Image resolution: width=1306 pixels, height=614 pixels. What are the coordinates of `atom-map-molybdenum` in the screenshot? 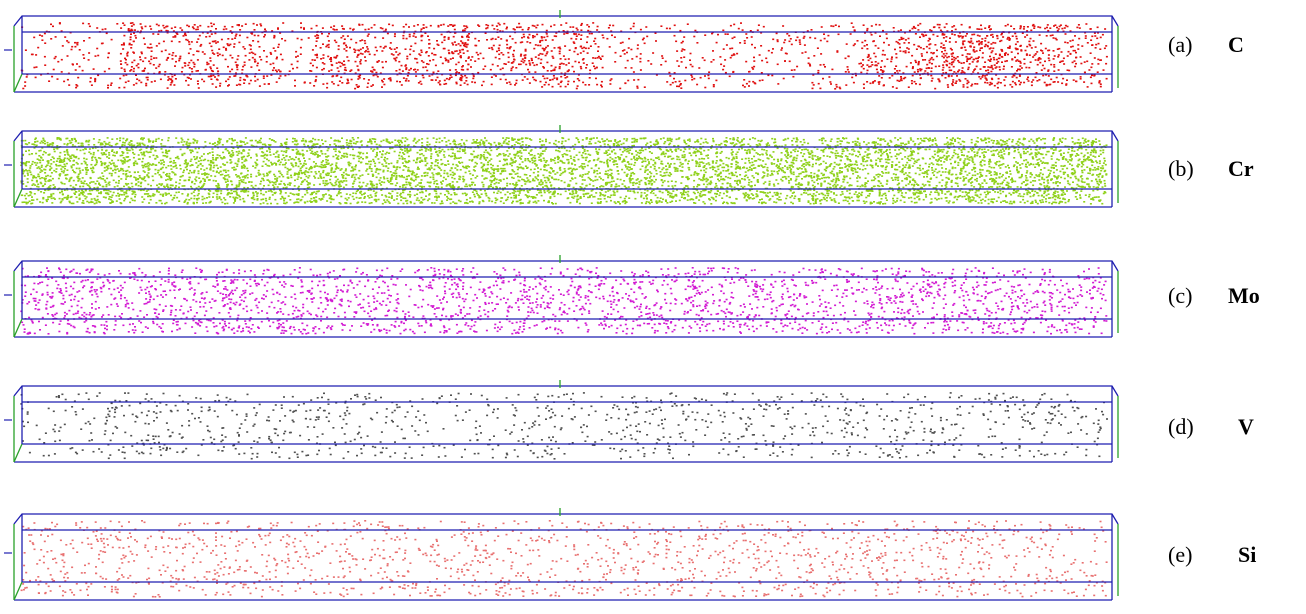 It's located at (561, 296).